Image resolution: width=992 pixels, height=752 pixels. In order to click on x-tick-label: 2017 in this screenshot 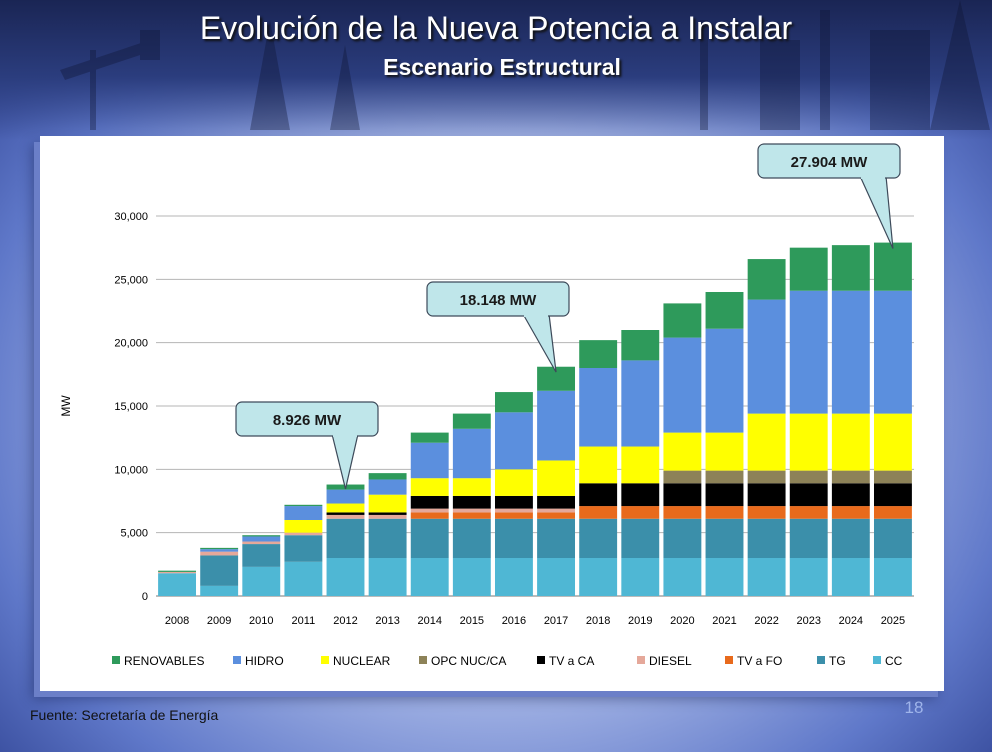, I will do `click(556, 621)`.